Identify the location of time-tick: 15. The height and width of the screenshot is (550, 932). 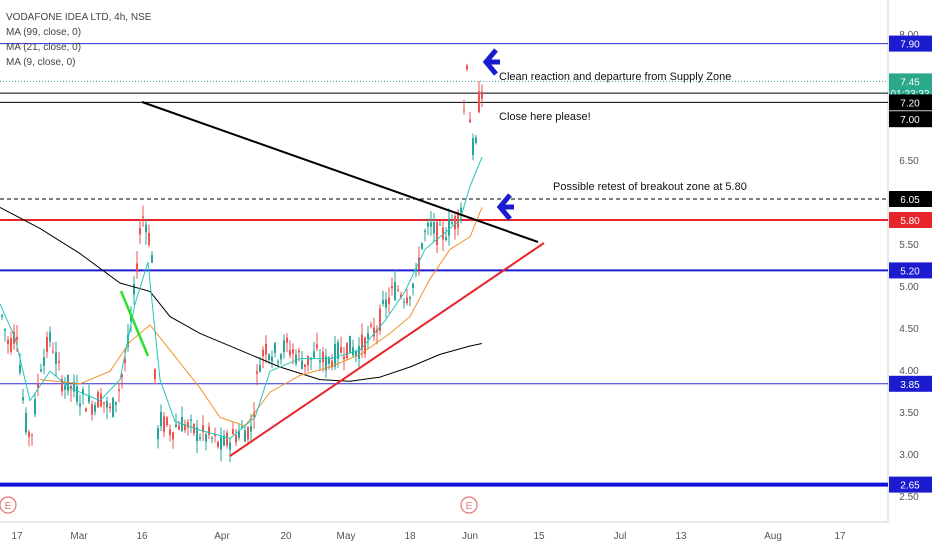
(539, 536).